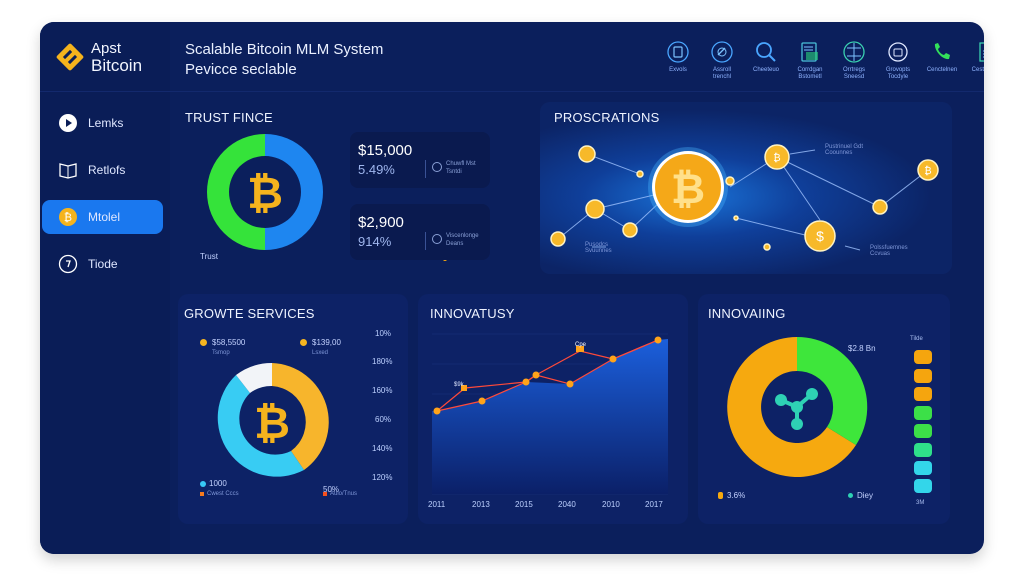  Describe the element at coordinates (272, 422) in the screenshot. I see `growth-donut-chart: ₿` at that location.